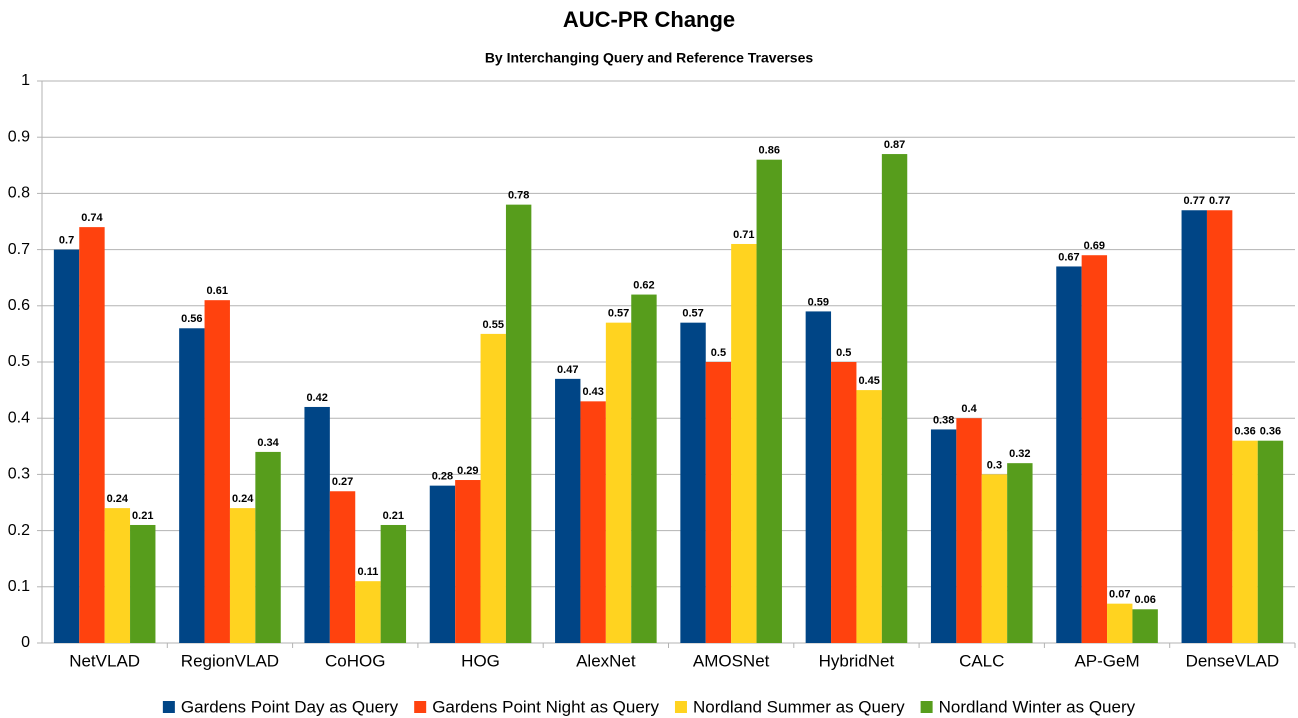 The height and width of the screenshot is (718, 1298). Describe the element at coordinates (818, 302) in the screenshot. I see `value-label: 0.59` at that location.